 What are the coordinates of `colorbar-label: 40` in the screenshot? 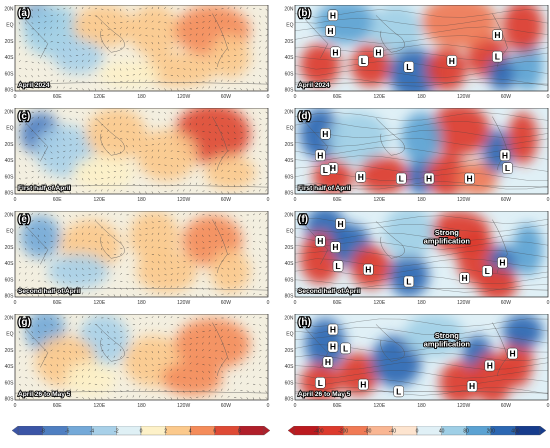 It's located at (442, 432).